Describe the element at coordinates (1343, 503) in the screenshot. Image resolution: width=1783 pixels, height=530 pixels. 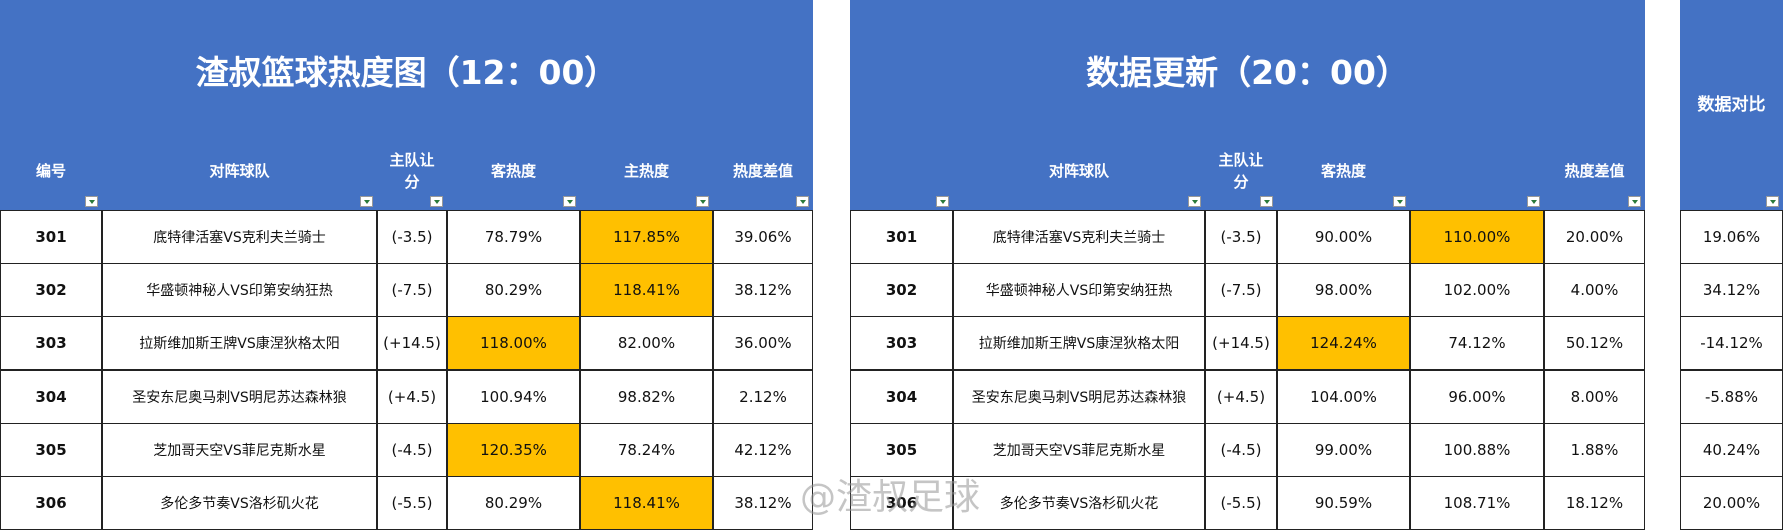
I see `cell: 90.59%` at that location.